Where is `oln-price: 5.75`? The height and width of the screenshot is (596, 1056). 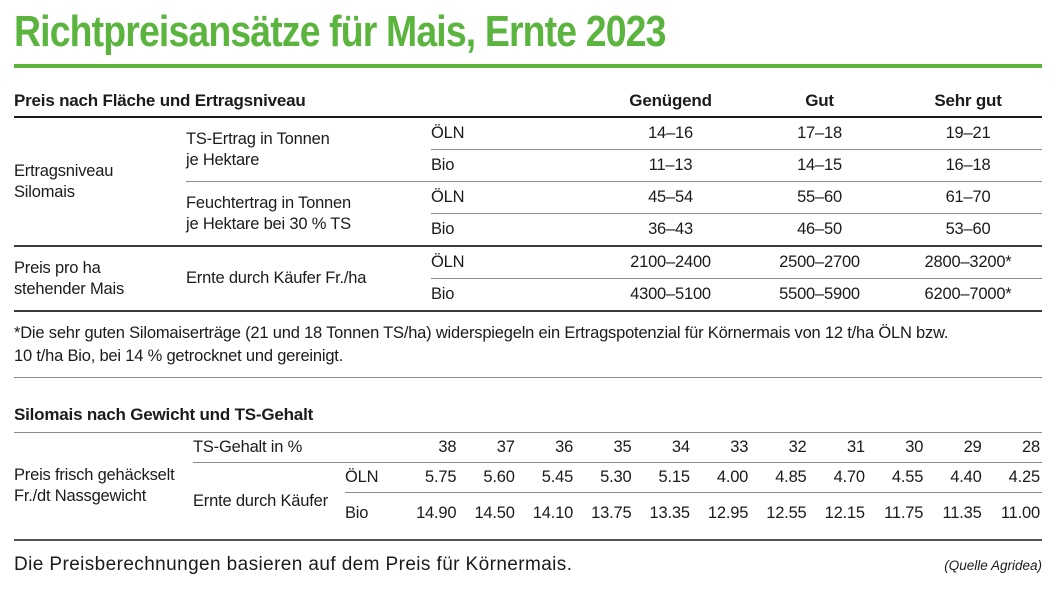
oln-price: 5.75 is located at coordinates (429, 477).